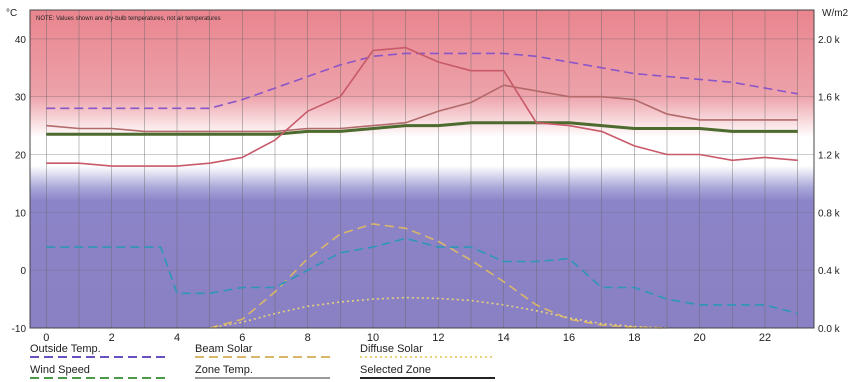 Image resolution: width=862 pixels, height=382 pixels. Describe the element at coordinates (835, 13) in the screenshot. I see `right-axis-label: W/m2` at that location.